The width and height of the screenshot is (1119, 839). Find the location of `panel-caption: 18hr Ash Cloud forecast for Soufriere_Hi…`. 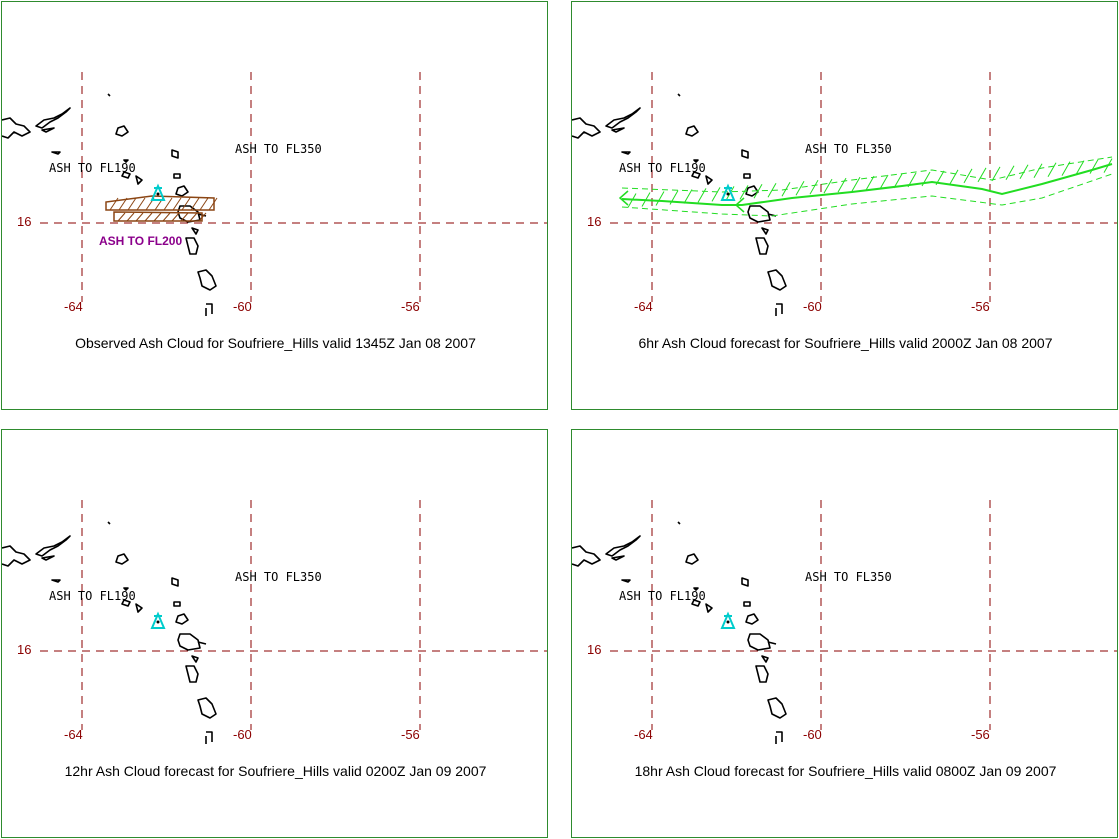

panel-caption: 18hr Ash Cloud forecast for Soufriere_Hi… is located at coordinates (845, 771).